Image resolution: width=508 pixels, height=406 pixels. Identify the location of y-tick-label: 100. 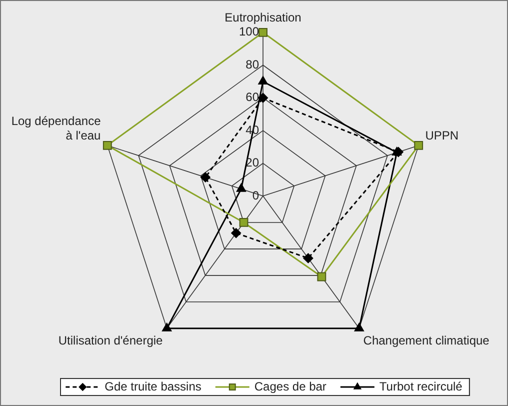
(249, 31).